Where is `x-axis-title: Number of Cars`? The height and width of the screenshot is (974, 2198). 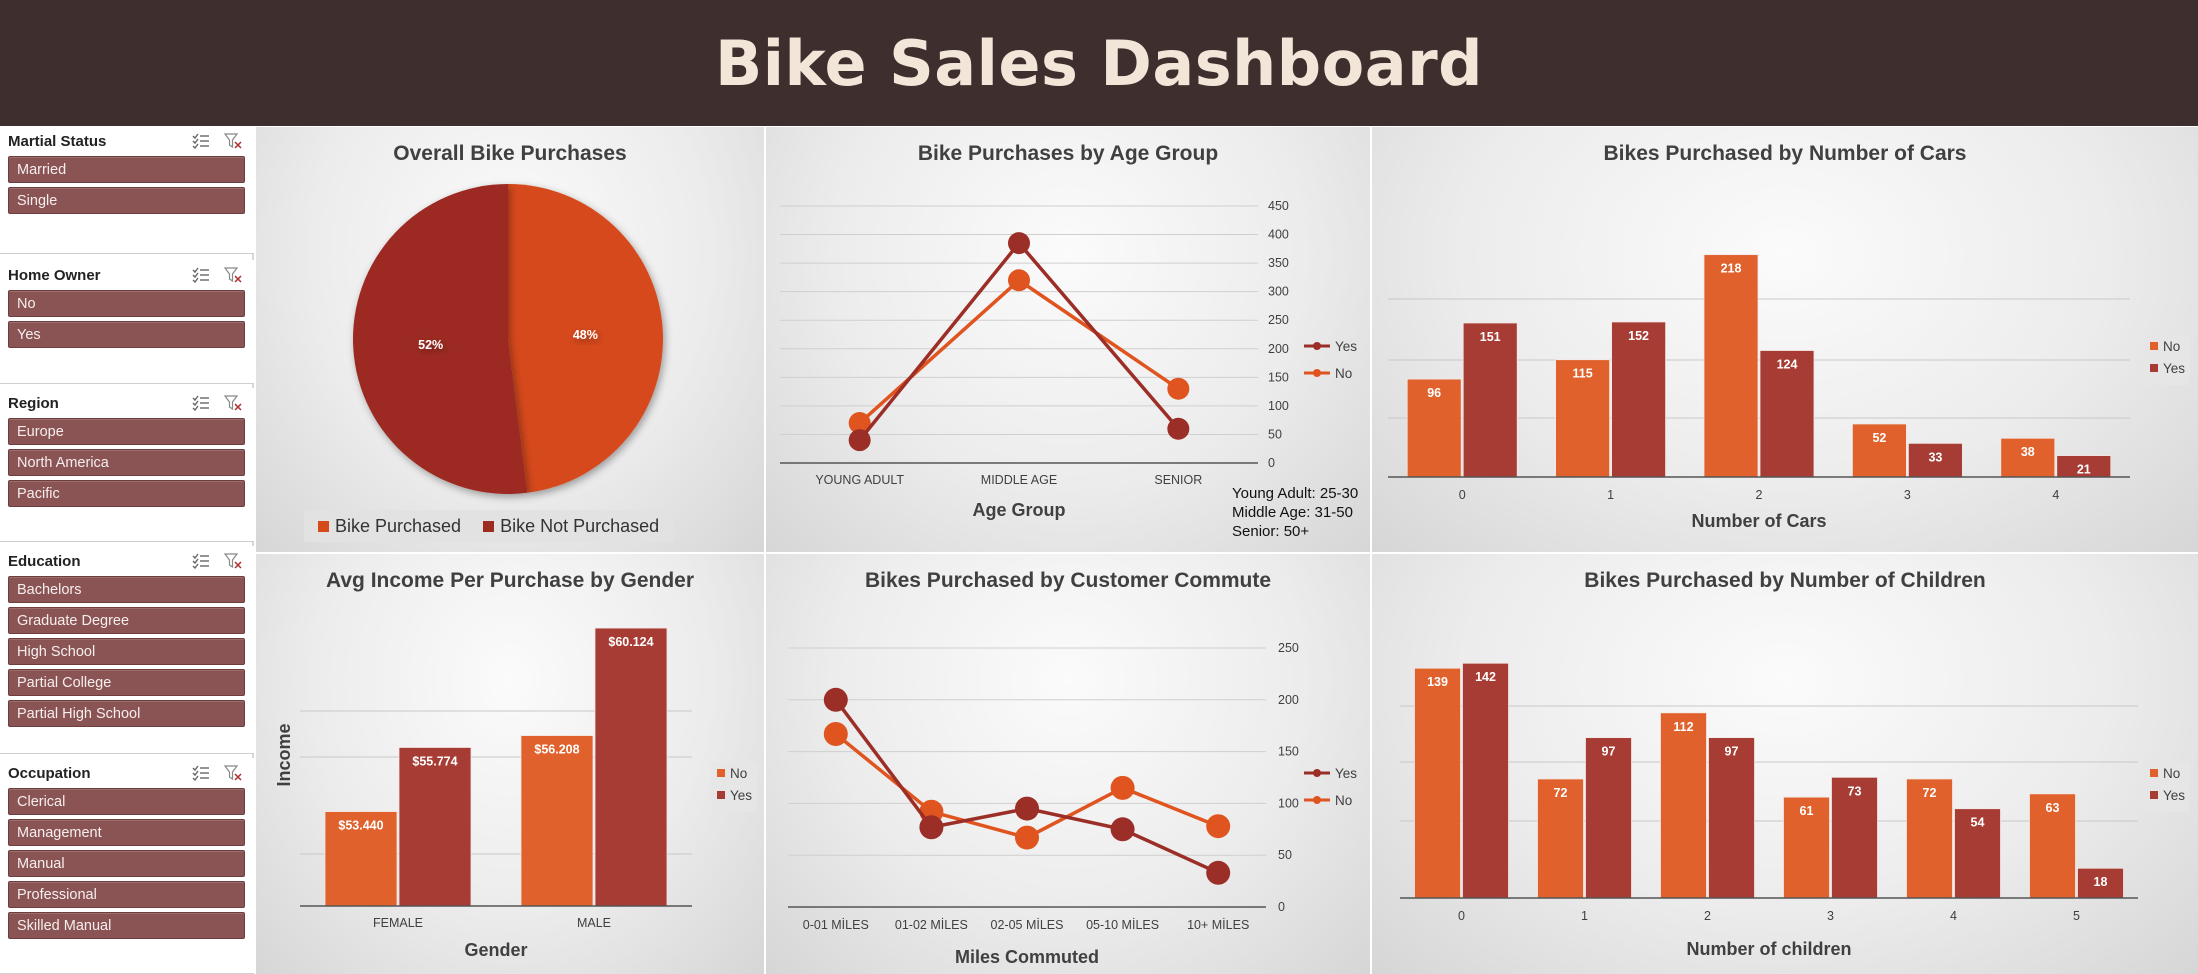 x-axis-title: Number of Cars is located at coordinates (1758, 521).